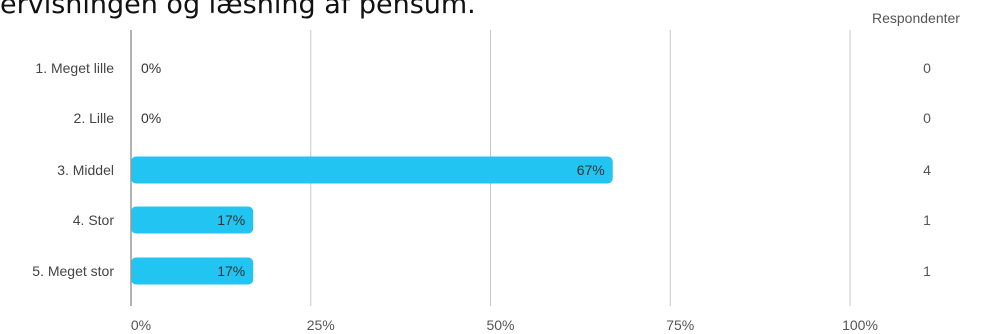 This screenshot has height=334, width=985. What do you see at coordinates (591, 170) in the screenshot?
I see `bar-value-label: 67%` at bounding box center [591, 170].